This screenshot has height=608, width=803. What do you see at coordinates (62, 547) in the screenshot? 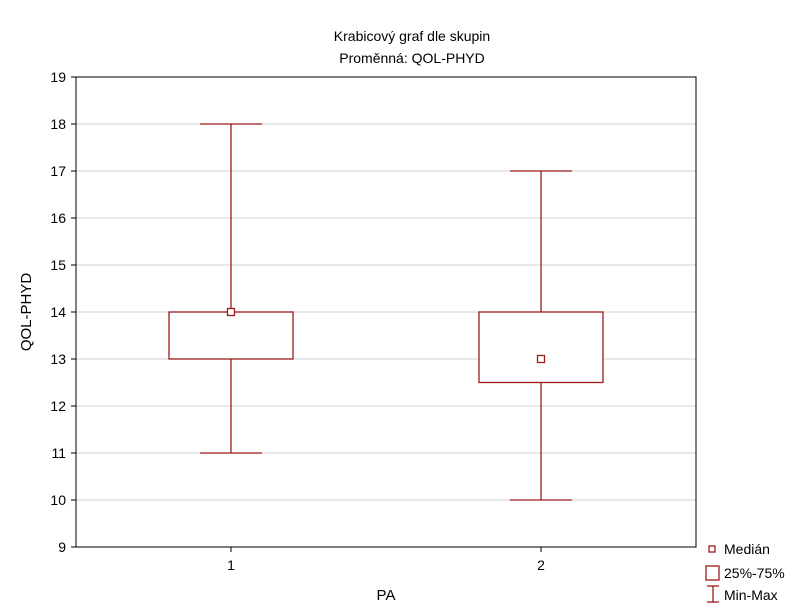
I see `y-tick-label: 9` at bounding box center [62, 547].